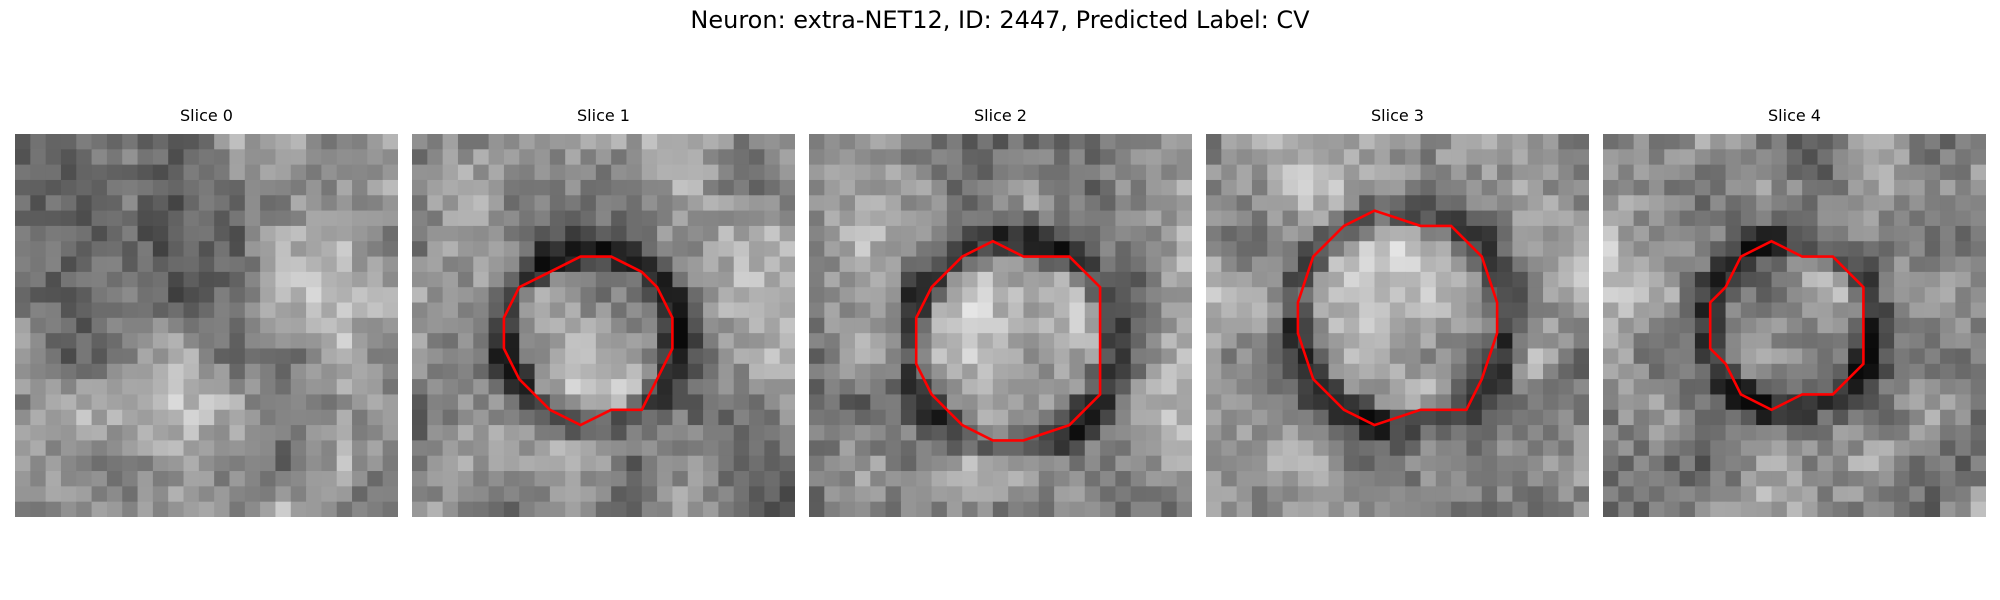  What do you see at coordinates (1397, 318) in the screenshot?
I see `segmentation-contour` at bounding box center [1397, 318].